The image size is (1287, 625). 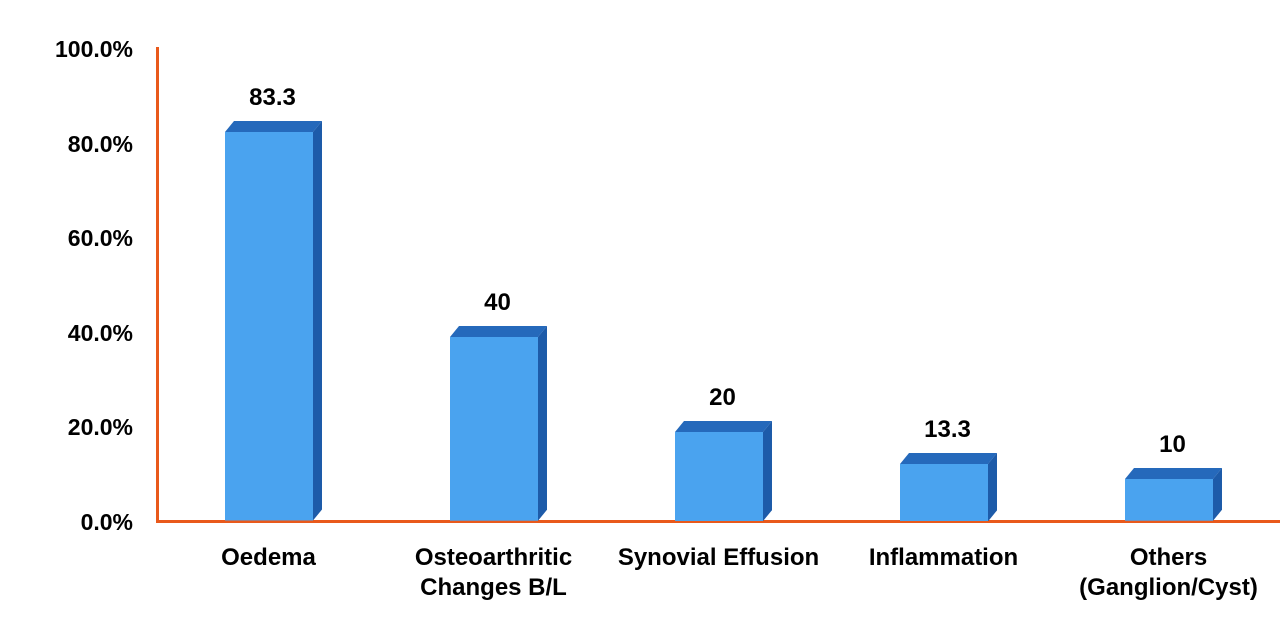 I want to click on category-label-oedema: Oedema, so click(x=268, y=557).